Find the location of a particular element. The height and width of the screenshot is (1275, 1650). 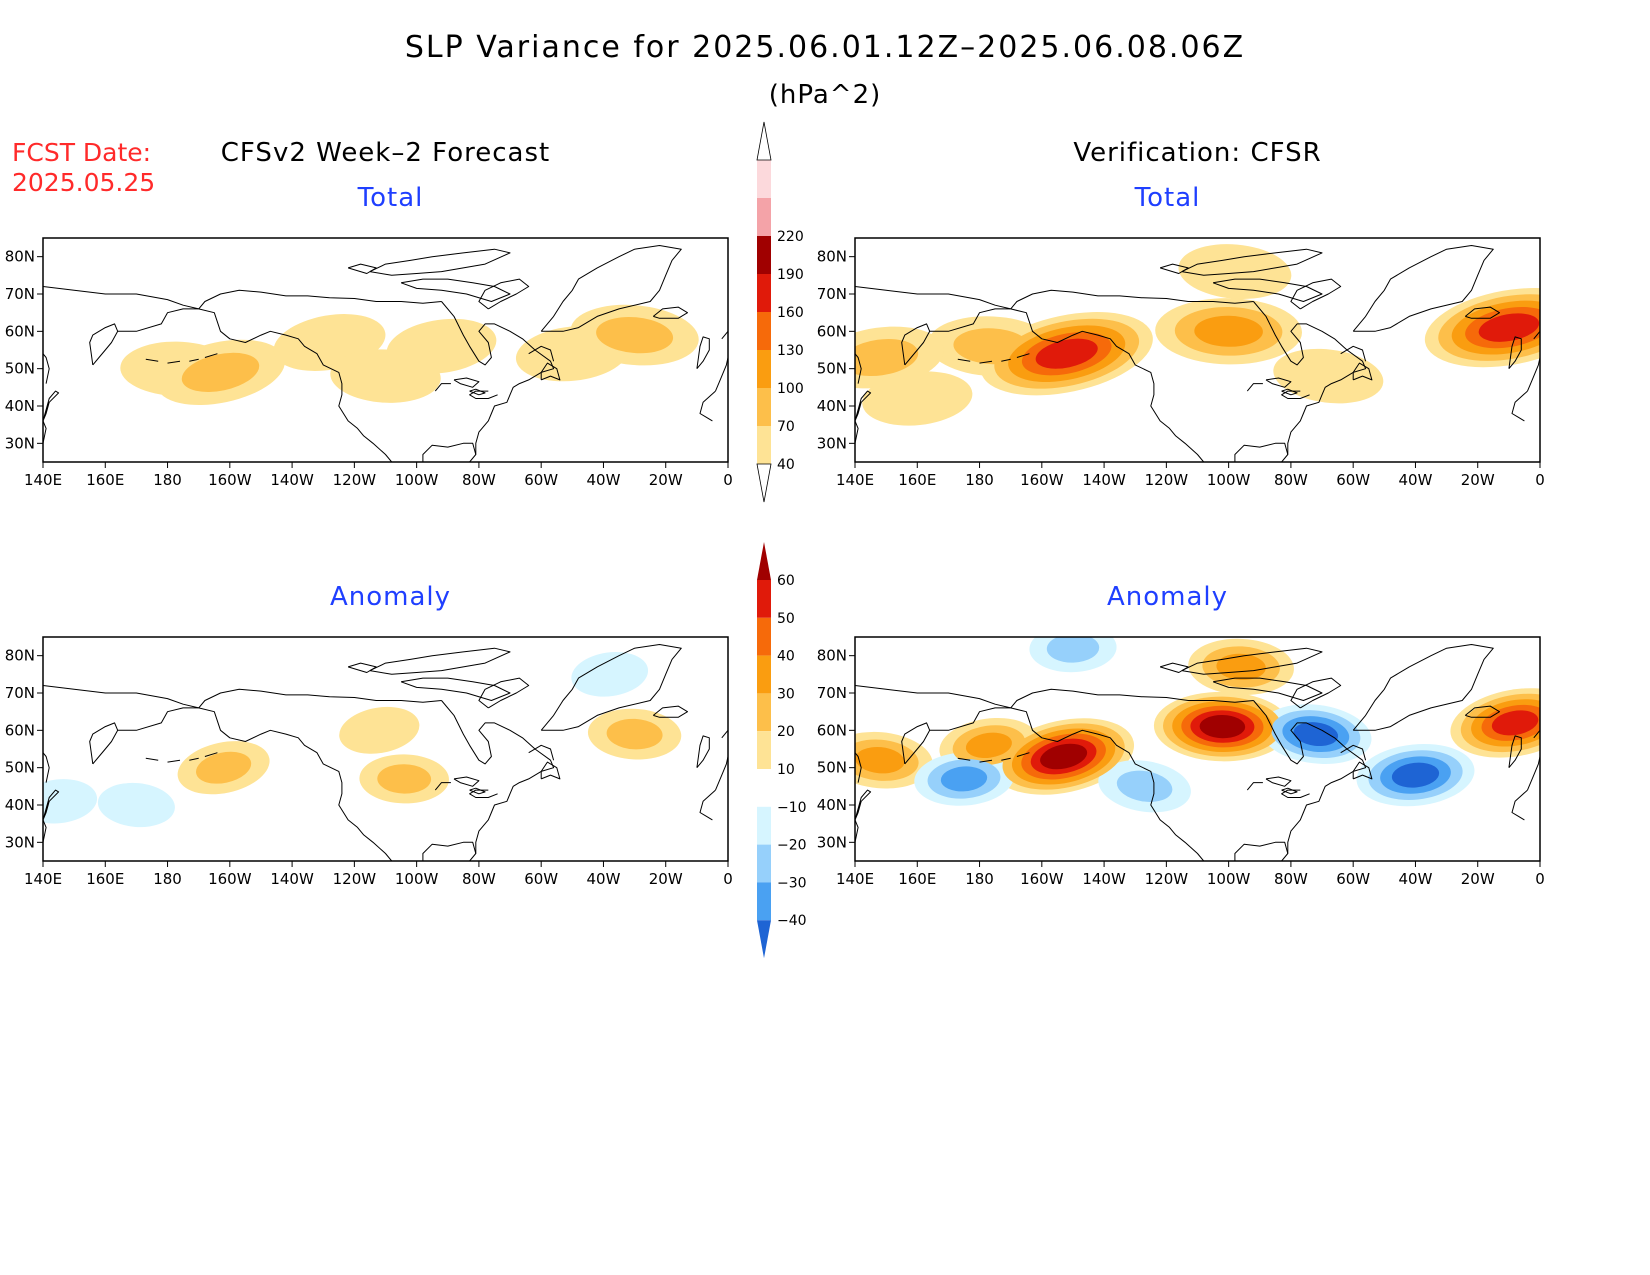

anomaly-colorbar-label: −10 is located at coordinates (792, 808).